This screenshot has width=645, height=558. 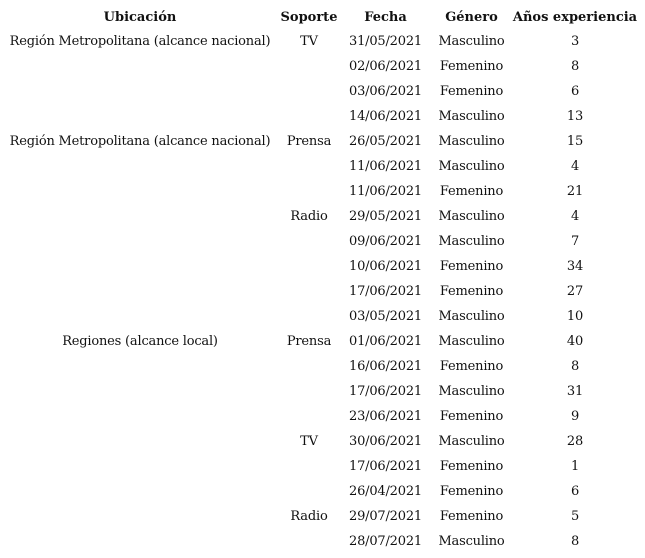 What do you see at coordinates (309, 216) in the screenshot?
I see `cell-soporte: Radio` at bounding box center [309, 216].